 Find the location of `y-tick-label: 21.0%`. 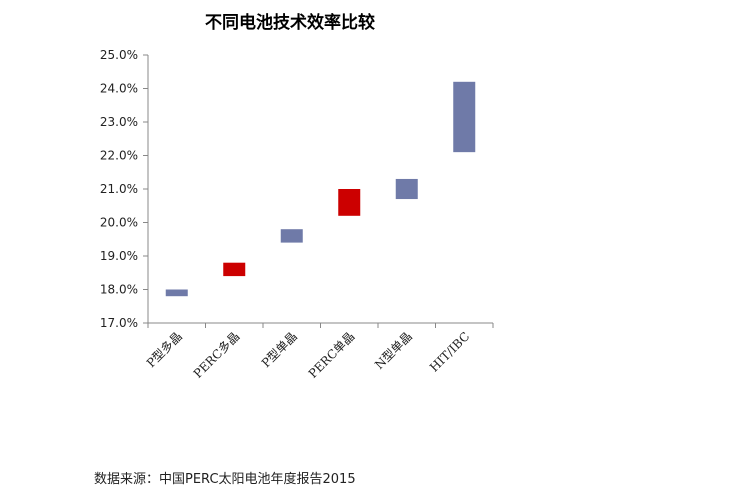

y-tick-label: 21.0% is located at coordinates (119, 189).